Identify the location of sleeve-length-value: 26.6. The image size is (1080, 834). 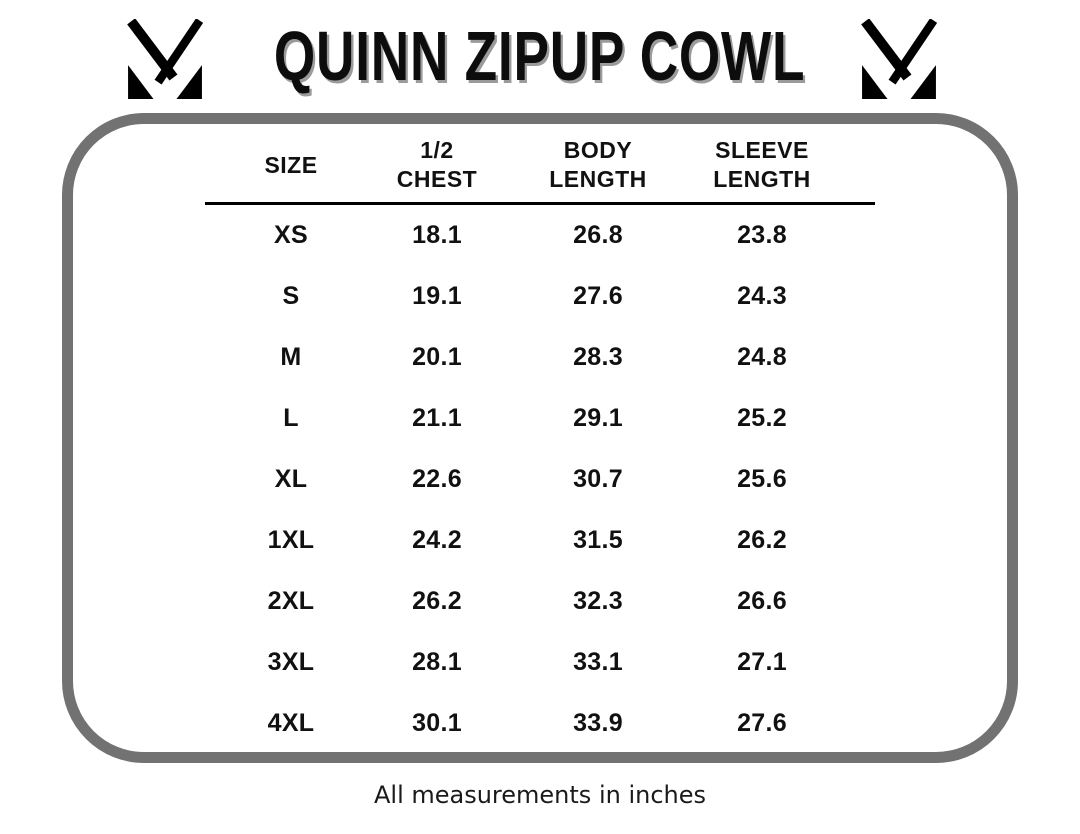
(762, 601).